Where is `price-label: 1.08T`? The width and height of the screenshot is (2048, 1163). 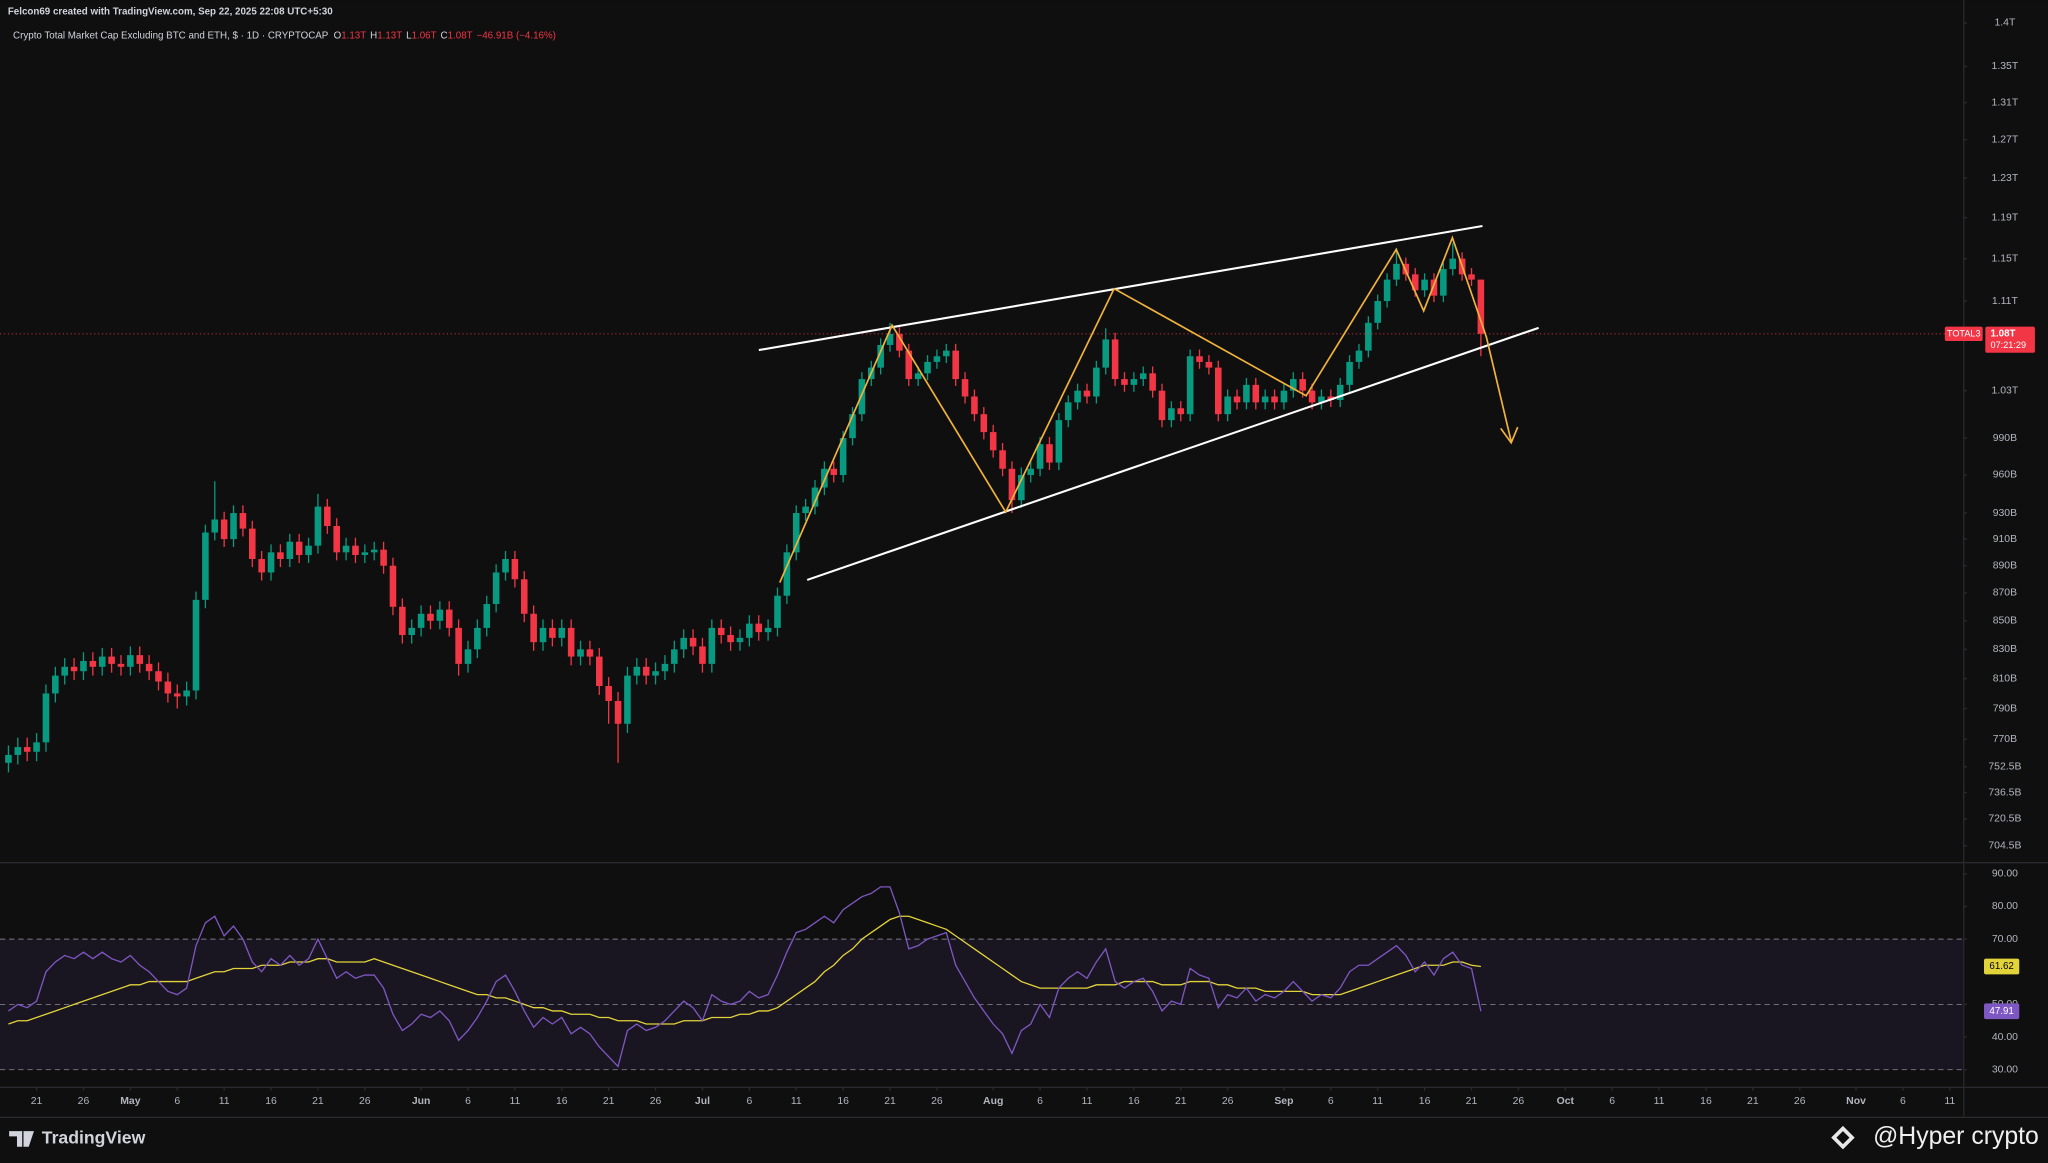
price-label: 1.08T is located at coordinates (2003, 333).